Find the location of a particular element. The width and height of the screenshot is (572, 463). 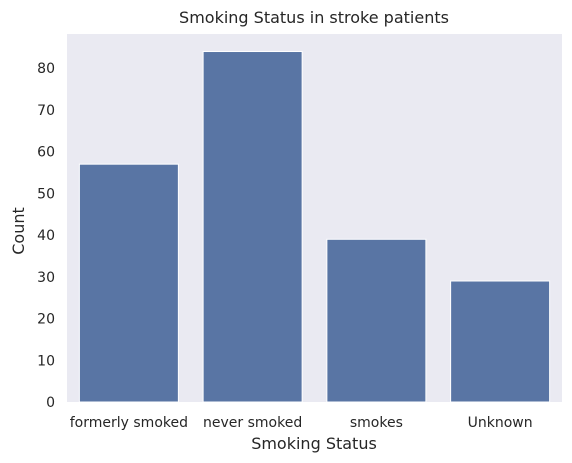

y-tick-label: 40 is located at coordinates (46, 236).